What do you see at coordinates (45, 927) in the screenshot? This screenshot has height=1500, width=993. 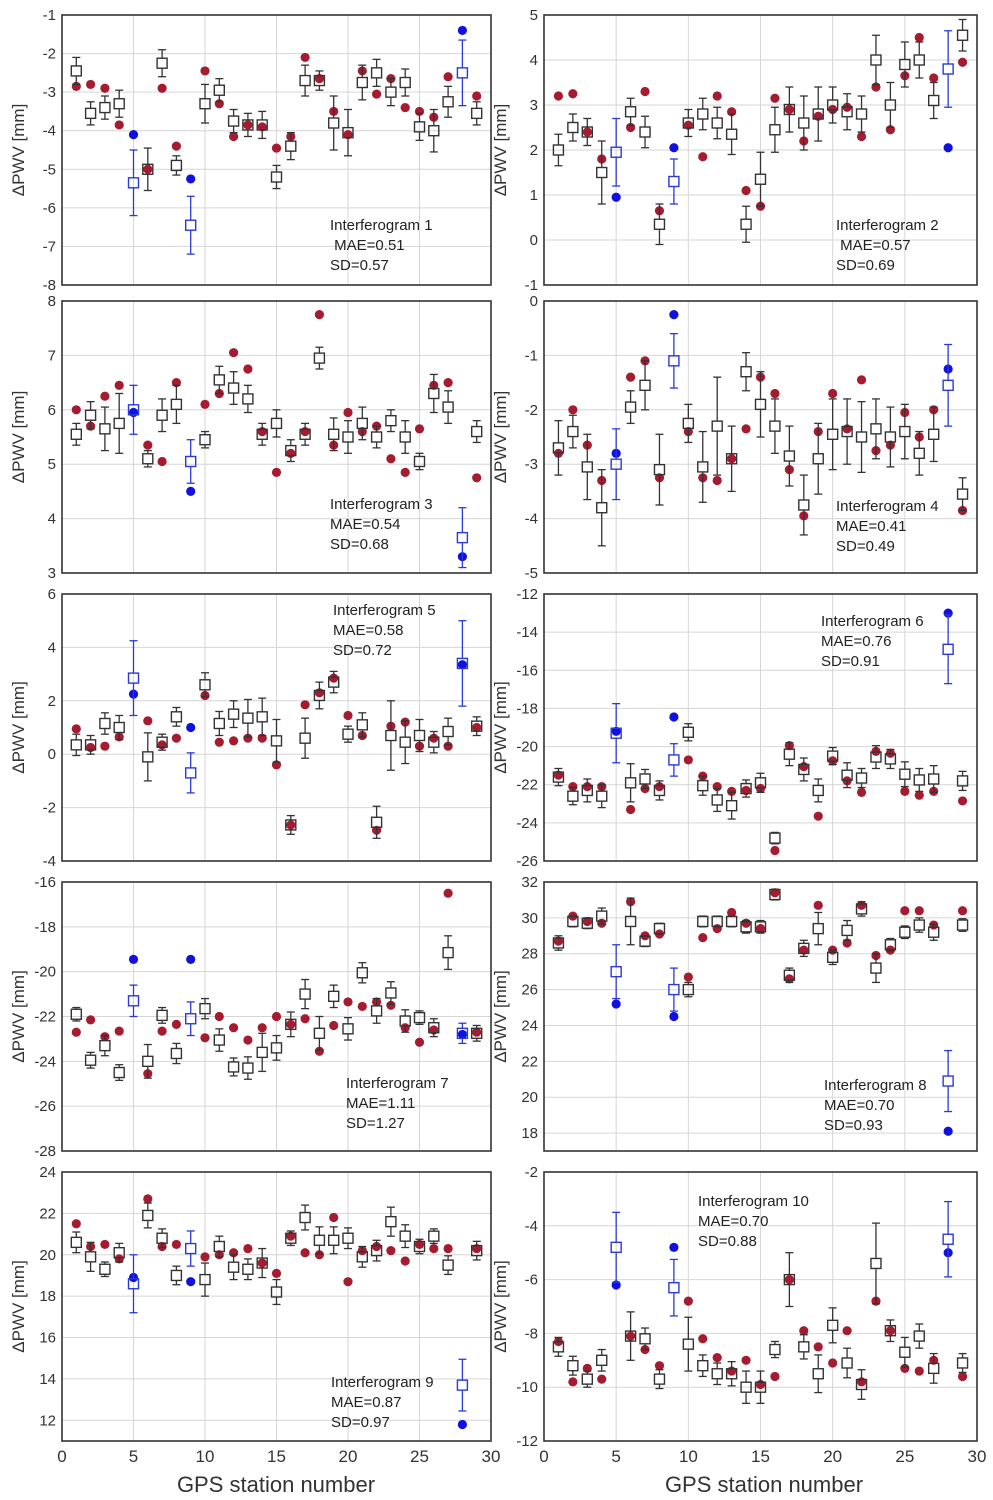 I see `y-tick-label: -18` at bounding box center [45, 927].